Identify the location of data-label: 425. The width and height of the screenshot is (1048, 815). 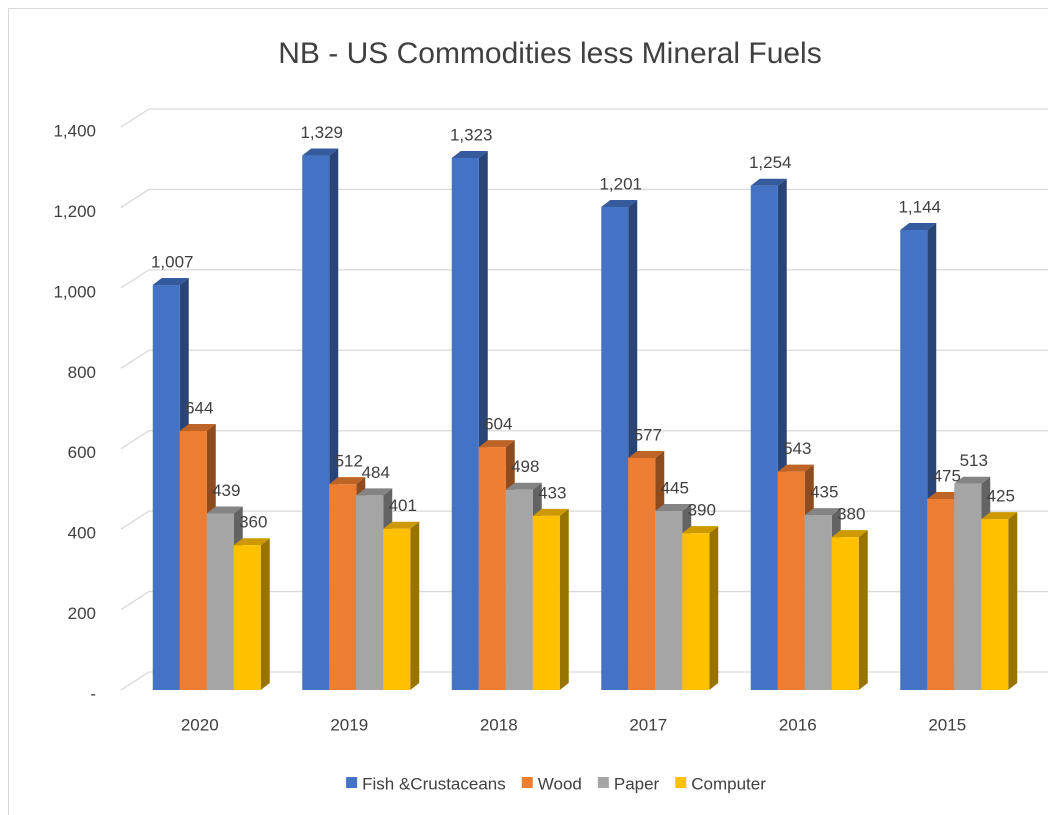
(1001, 496).